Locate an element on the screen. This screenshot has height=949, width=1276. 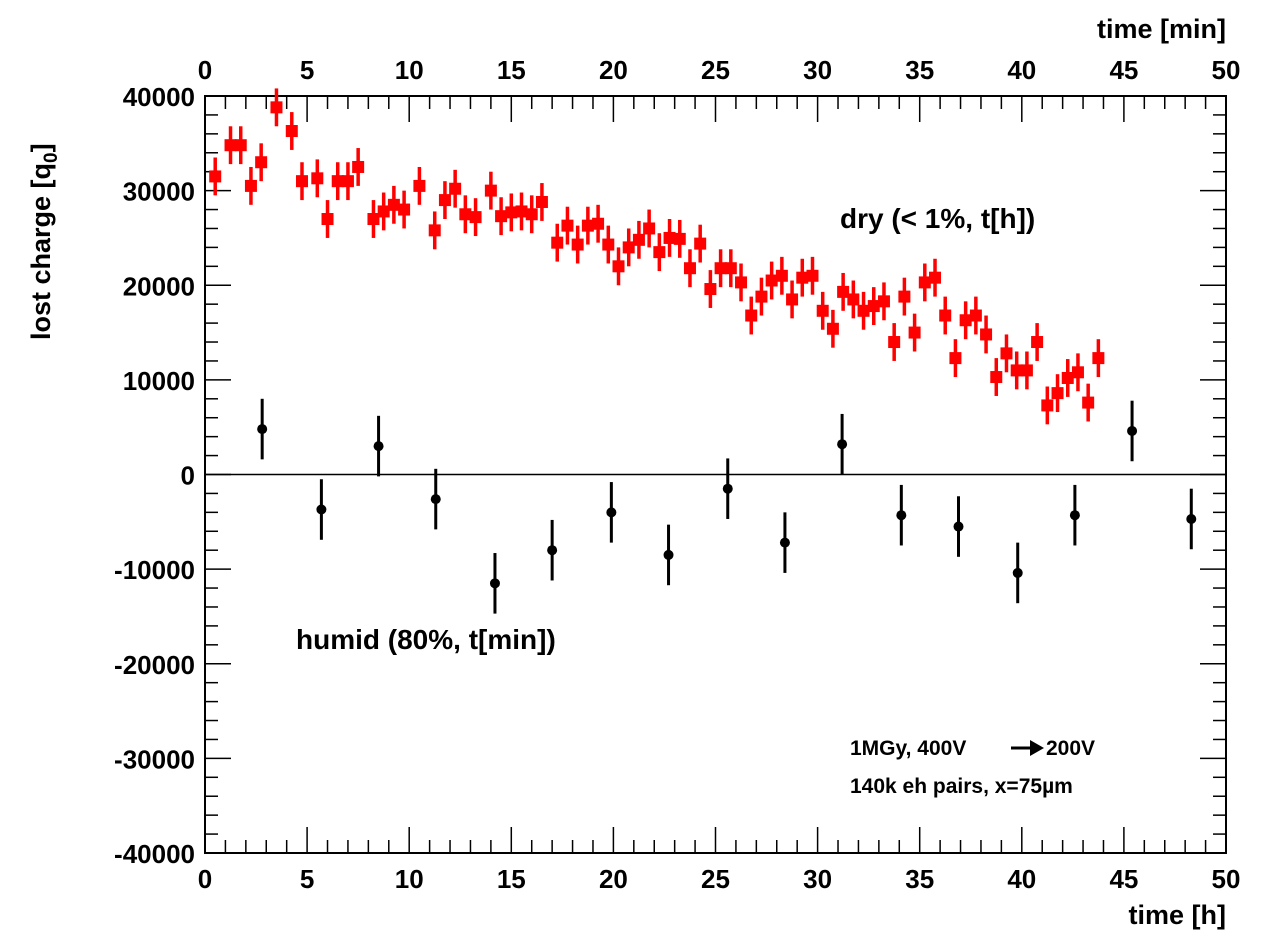
x-tick-label-bottom: 20 is located at coordinates (613, 879).